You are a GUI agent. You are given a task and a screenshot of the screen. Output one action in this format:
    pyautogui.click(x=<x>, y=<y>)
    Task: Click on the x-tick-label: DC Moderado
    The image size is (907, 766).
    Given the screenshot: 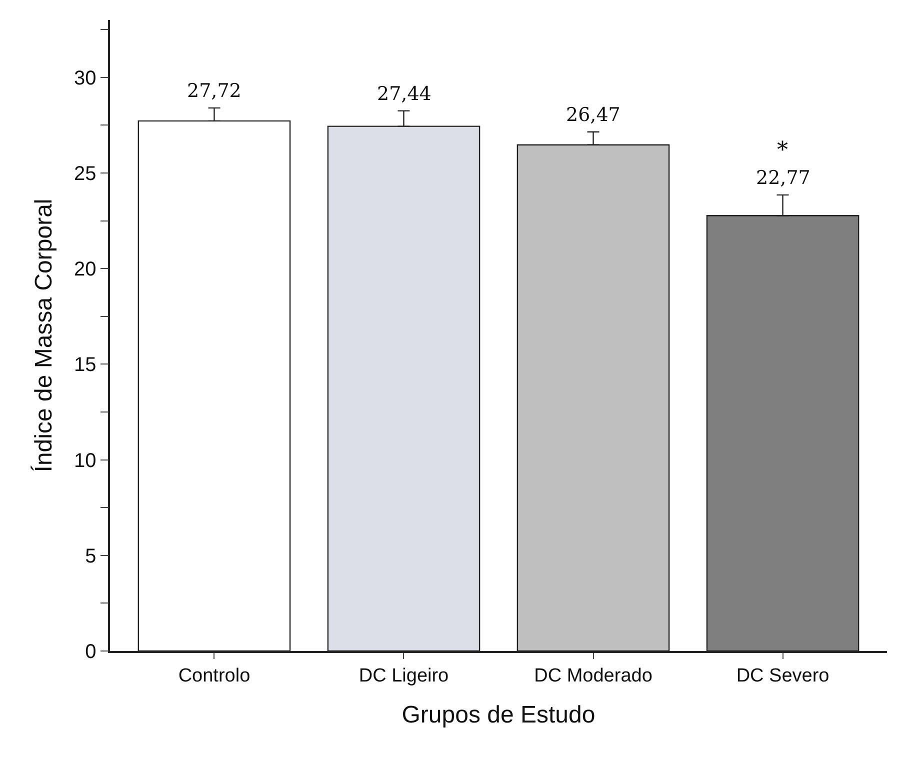 What is the action you would take?
    pyautogui.click(x=593, y=676)
    